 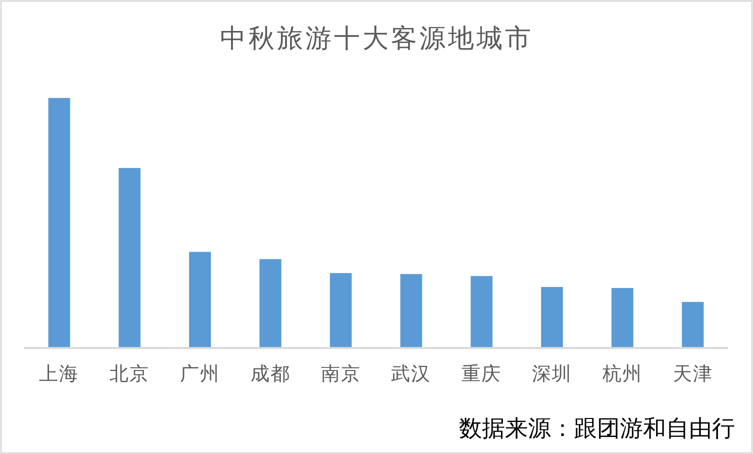 What do you see at coordinates (200, 374) in the screenshot?
I see `x-tick-label: 广州` at bounding box center [200, 374].